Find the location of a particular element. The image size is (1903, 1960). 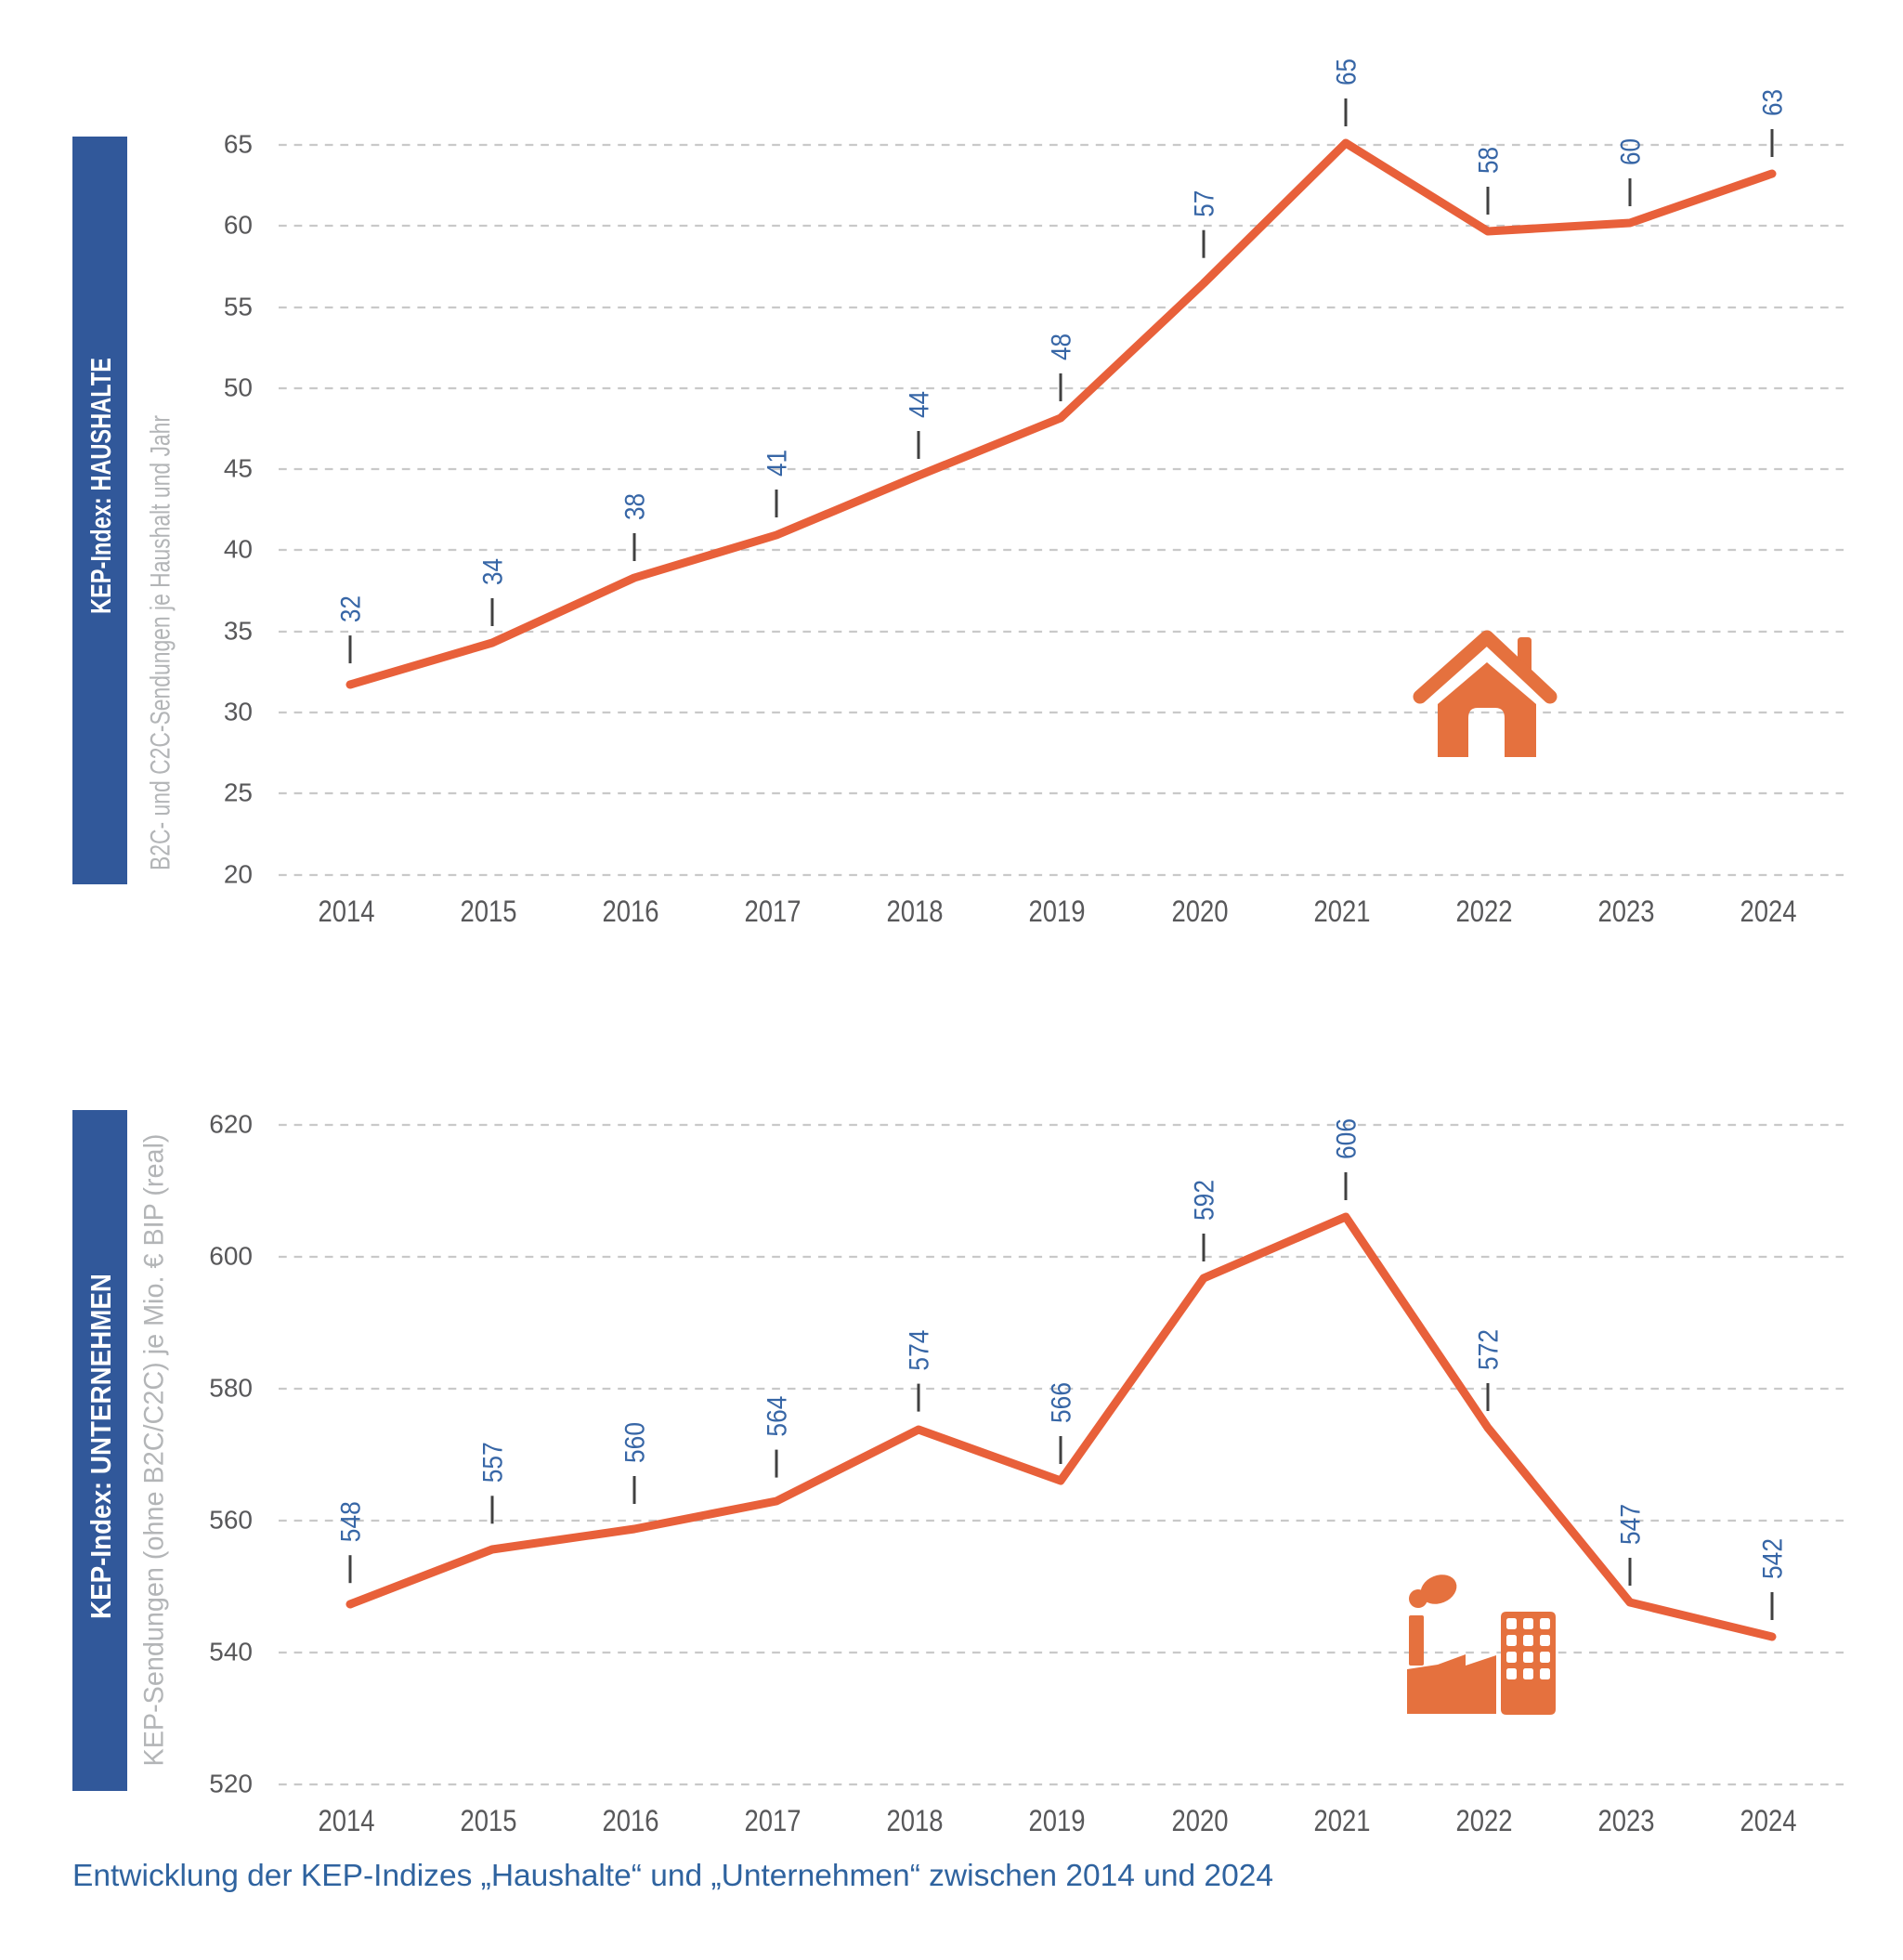

svg-text: 57 is located at coordinates (1205, 203).